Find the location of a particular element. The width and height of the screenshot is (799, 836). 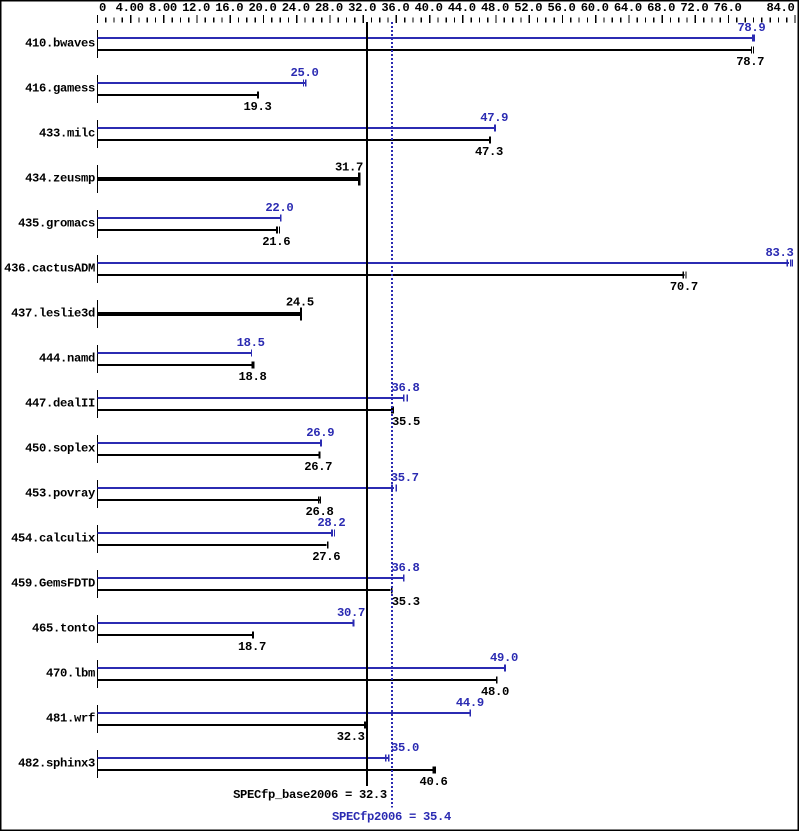

svg-text: 64.0 is located at coordinates (628, 8).